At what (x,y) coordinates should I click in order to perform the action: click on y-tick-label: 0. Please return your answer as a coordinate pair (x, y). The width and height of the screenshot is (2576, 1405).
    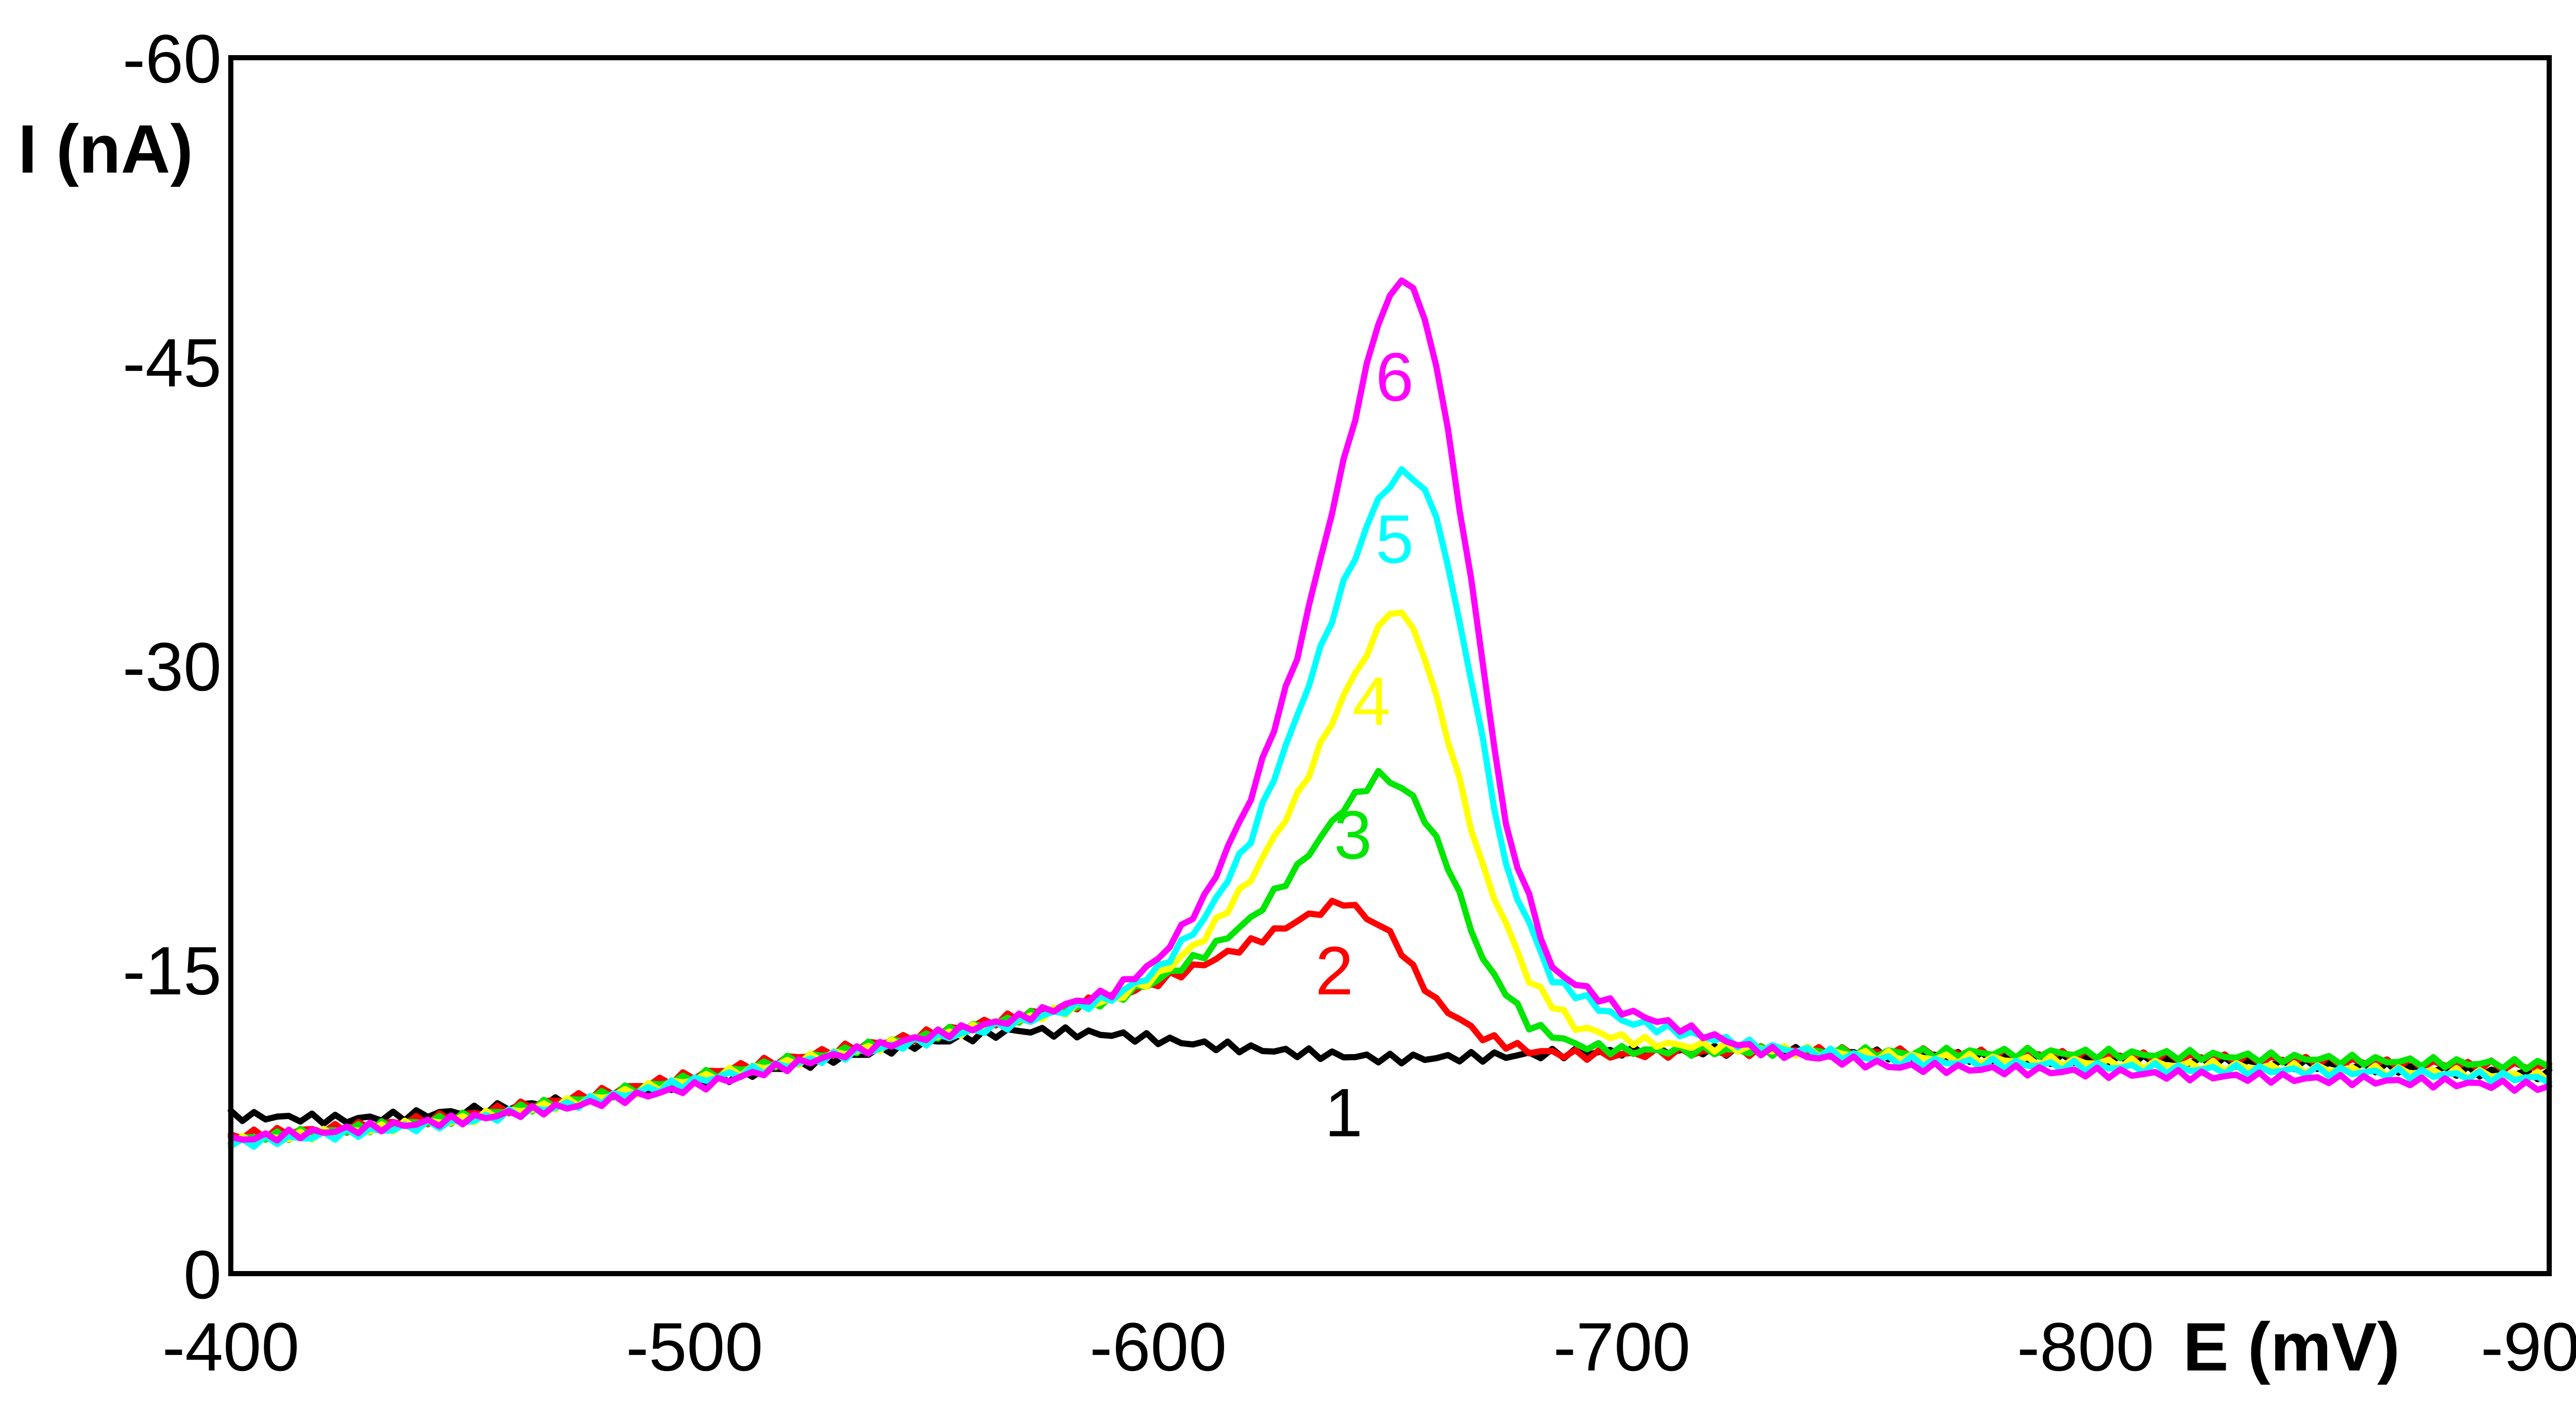
    Looking at the image, I should click on (202, 1275).